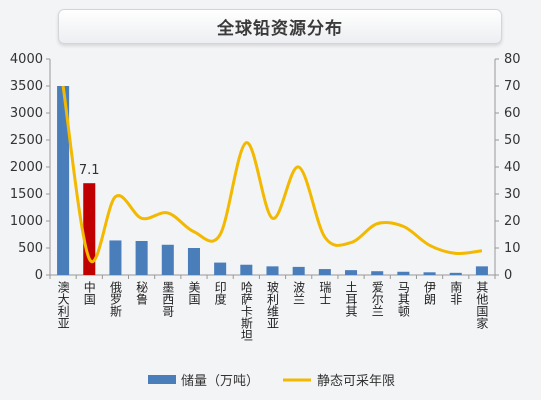 This screenshot has width=541, height=400. What do you see at coordinates (246, 311) in the screenshot?
I see `category-label: 哈萨卡斯坦` at bounding box center [246, 311].